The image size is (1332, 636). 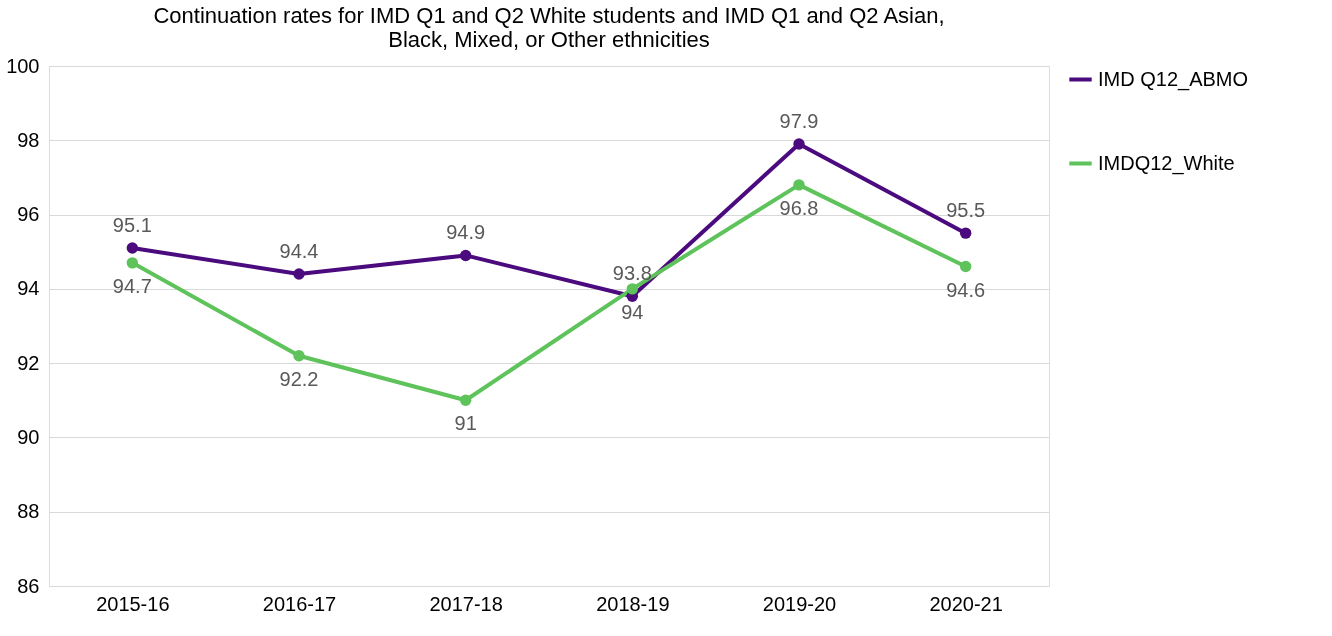 What do you see at coordinates (28, 288) in the screenshot?
I see `y-tick-label: 94` at bounding box center [28, 288].